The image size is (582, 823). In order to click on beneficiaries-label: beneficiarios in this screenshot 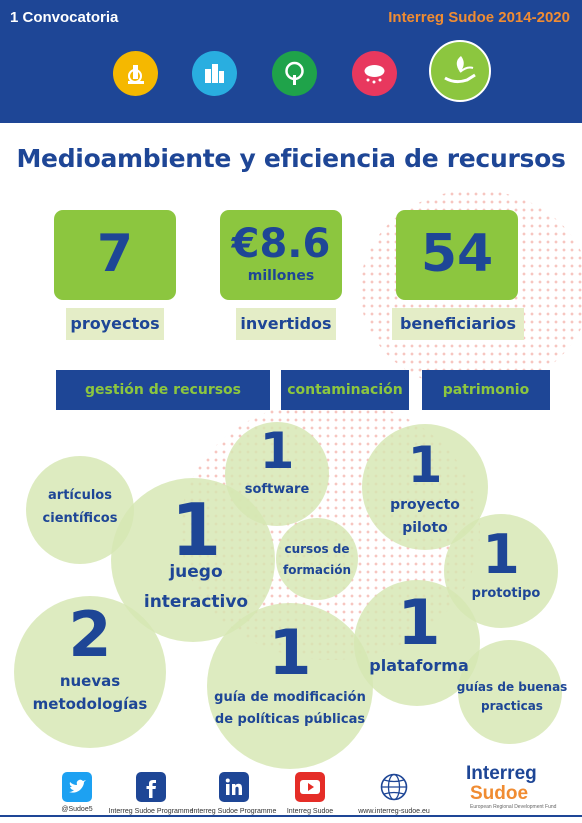, I will do `click(458, 324)`.